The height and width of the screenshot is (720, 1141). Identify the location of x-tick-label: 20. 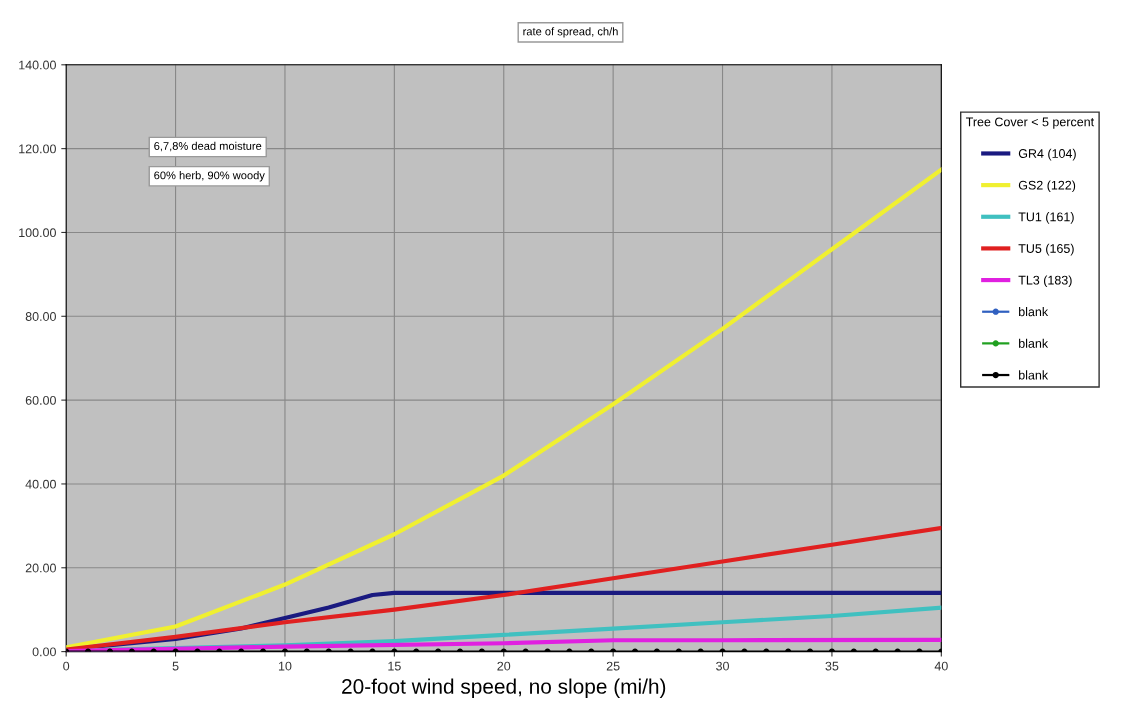
(504, 666).